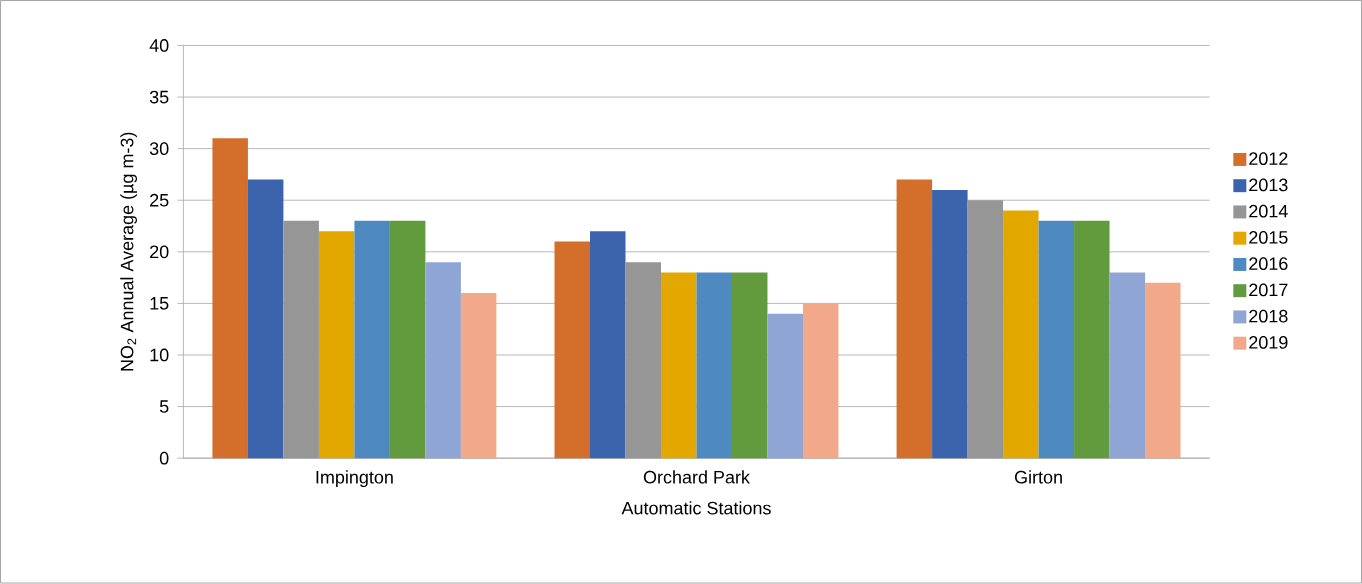  I want to click on x-axis-title: Automatic Stations, so click(696, 508).